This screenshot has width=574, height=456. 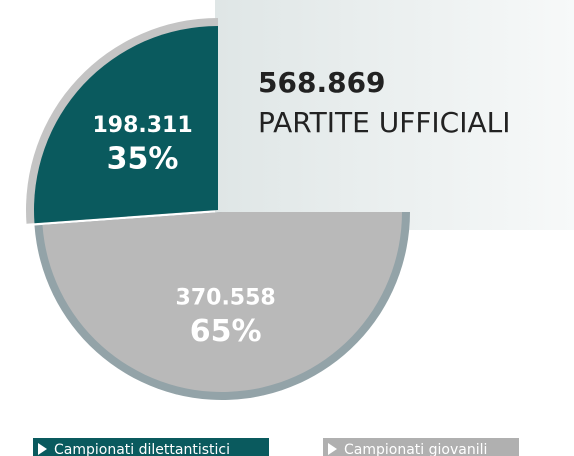 What do you see at coordinates (384, 122) in the screenshot?
I see `chart-title: PARTITE UFFICIALI` at bounding box center [384, 122].